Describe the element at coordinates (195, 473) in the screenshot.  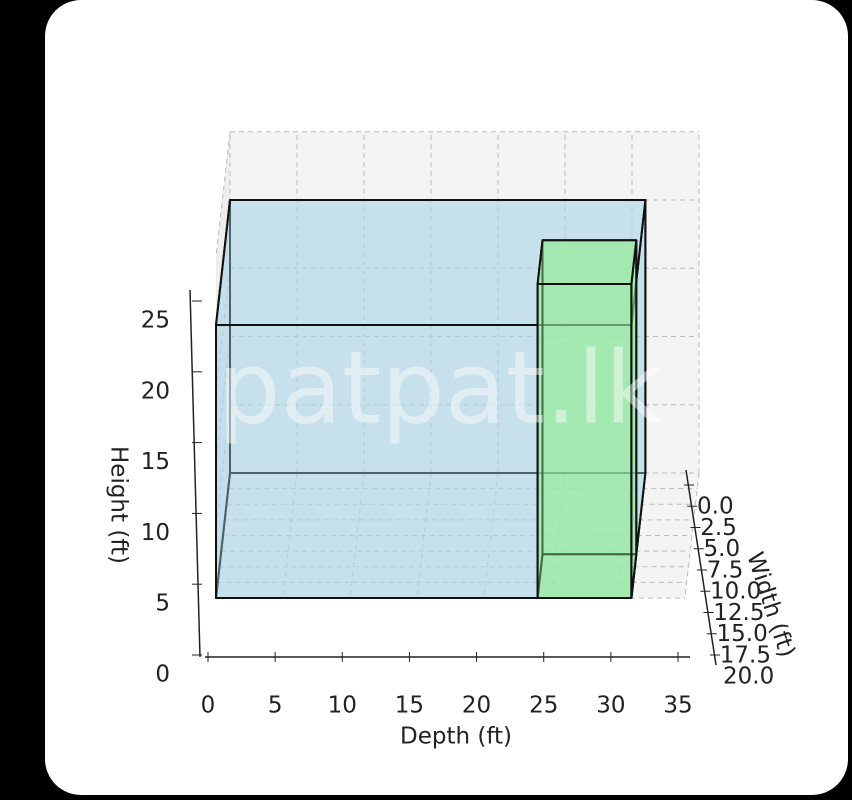
I see `z-axis` at that location.